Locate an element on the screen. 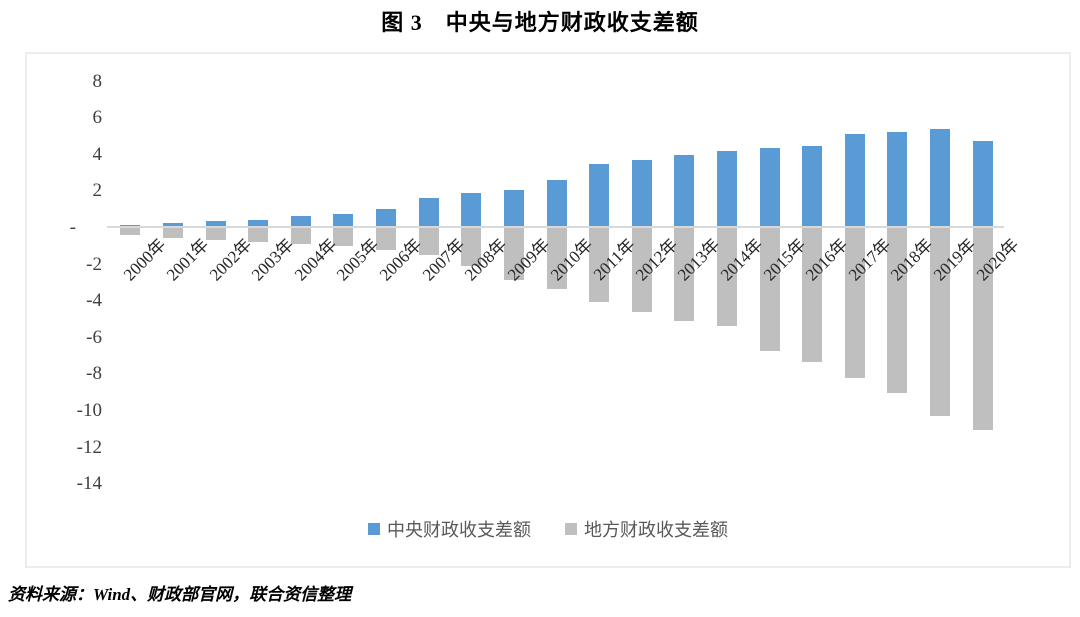 This screenshot has width=1080, height=617. bar-central-2003年 is located at coordinates (258, 223).